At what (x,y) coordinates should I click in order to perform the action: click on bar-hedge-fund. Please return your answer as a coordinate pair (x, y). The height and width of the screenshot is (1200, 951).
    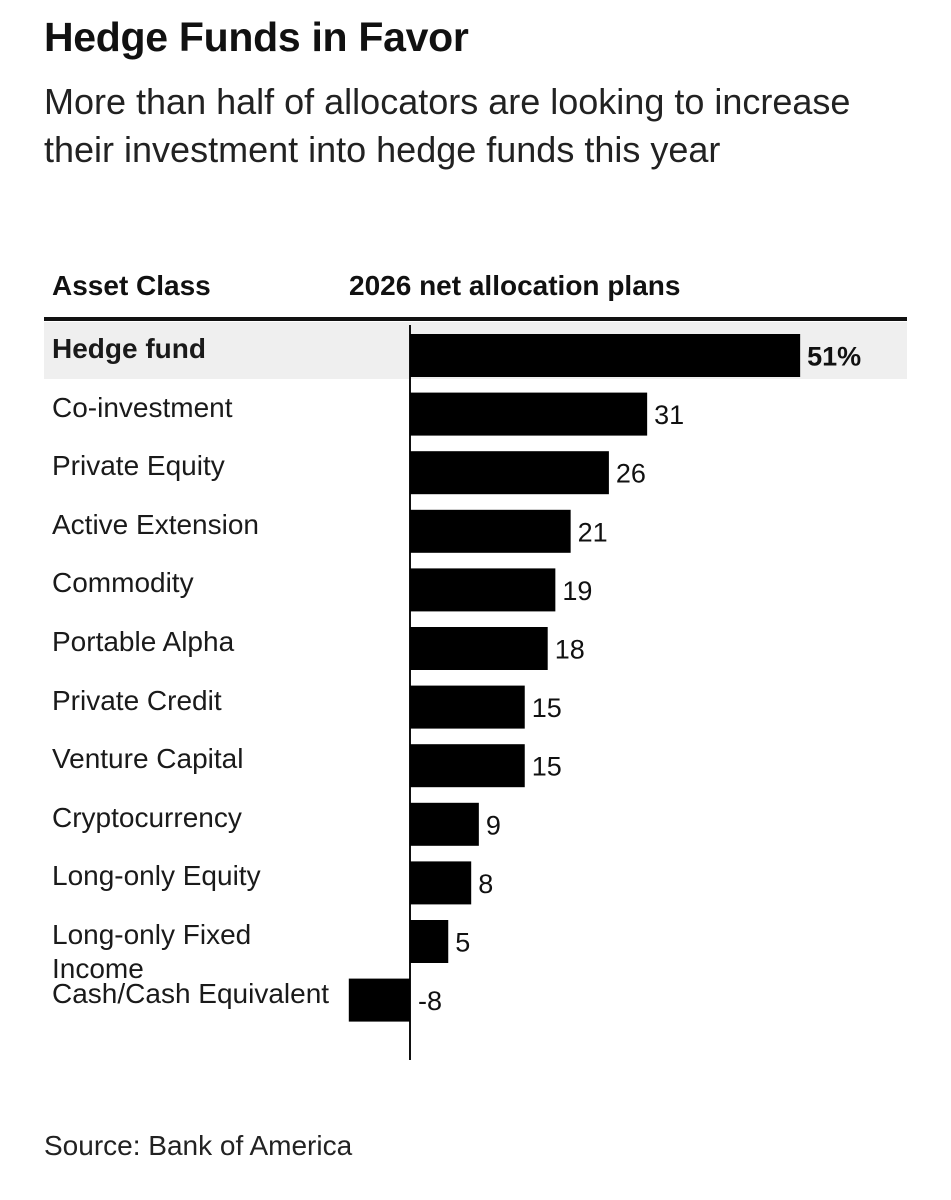
    Looking at the image, I should click on (605, 355).